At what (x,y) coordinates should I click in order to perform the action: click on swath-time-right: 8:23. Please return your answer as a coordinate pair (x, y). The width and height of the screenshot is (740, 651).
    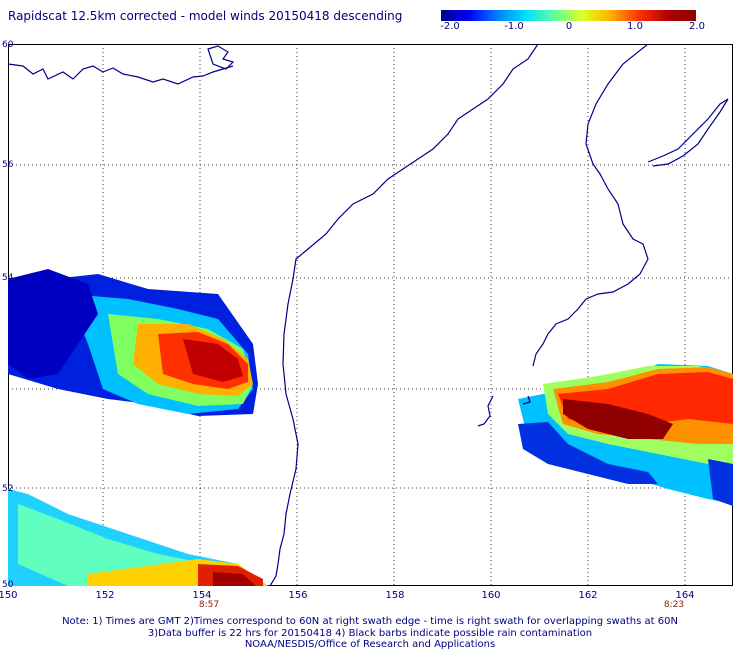
    Looking at the image, I should click on (674, 605).